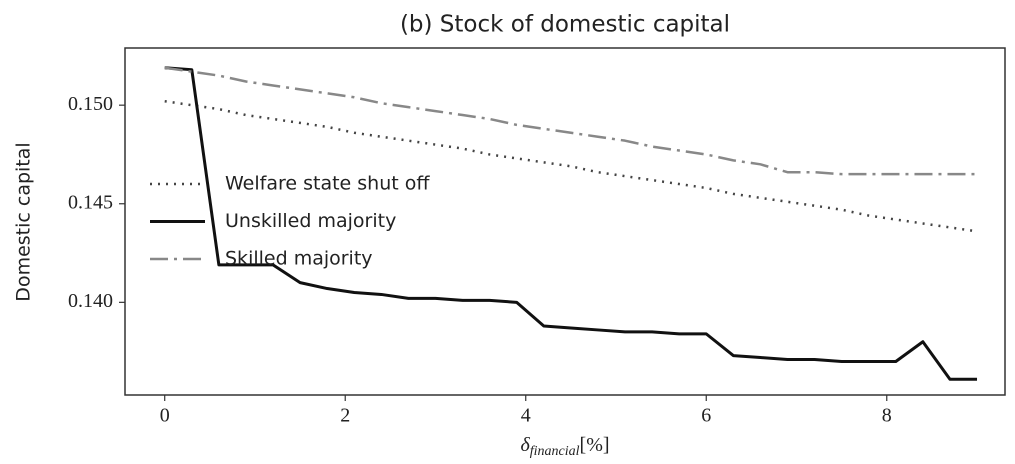  I want to click on y-tick-label: 0.150, so click(90, 104).